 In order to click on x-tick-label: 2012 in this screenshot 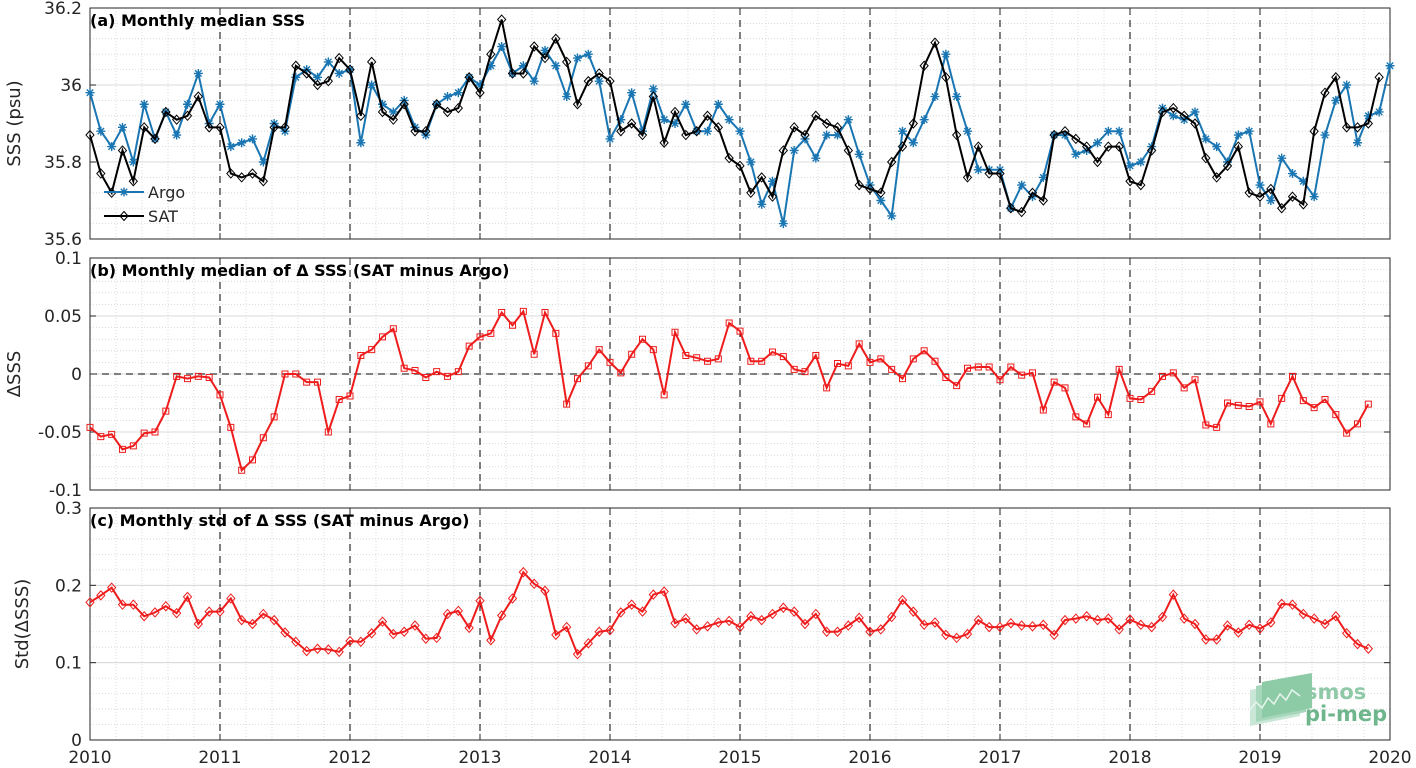, I will do `click(349, 758)`.